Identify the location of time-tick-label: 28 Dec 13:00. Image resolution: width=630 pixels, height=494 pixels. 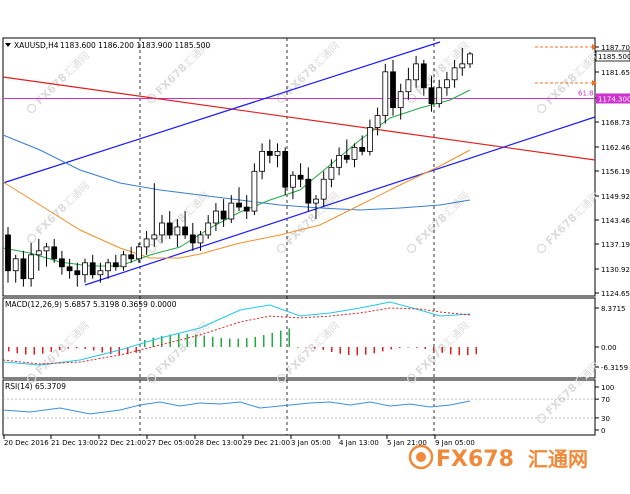
(218, 443).